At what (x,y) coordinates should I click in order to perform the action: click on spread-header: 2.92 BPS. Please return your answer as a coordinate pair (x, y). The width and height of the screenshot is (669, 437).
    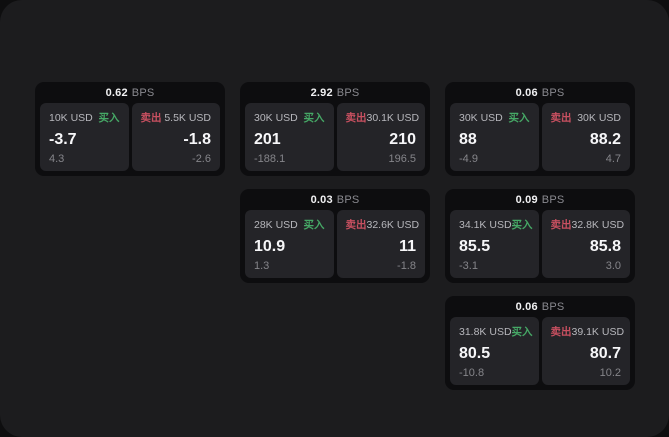
    Looking at the image, I should click on (335, 92).